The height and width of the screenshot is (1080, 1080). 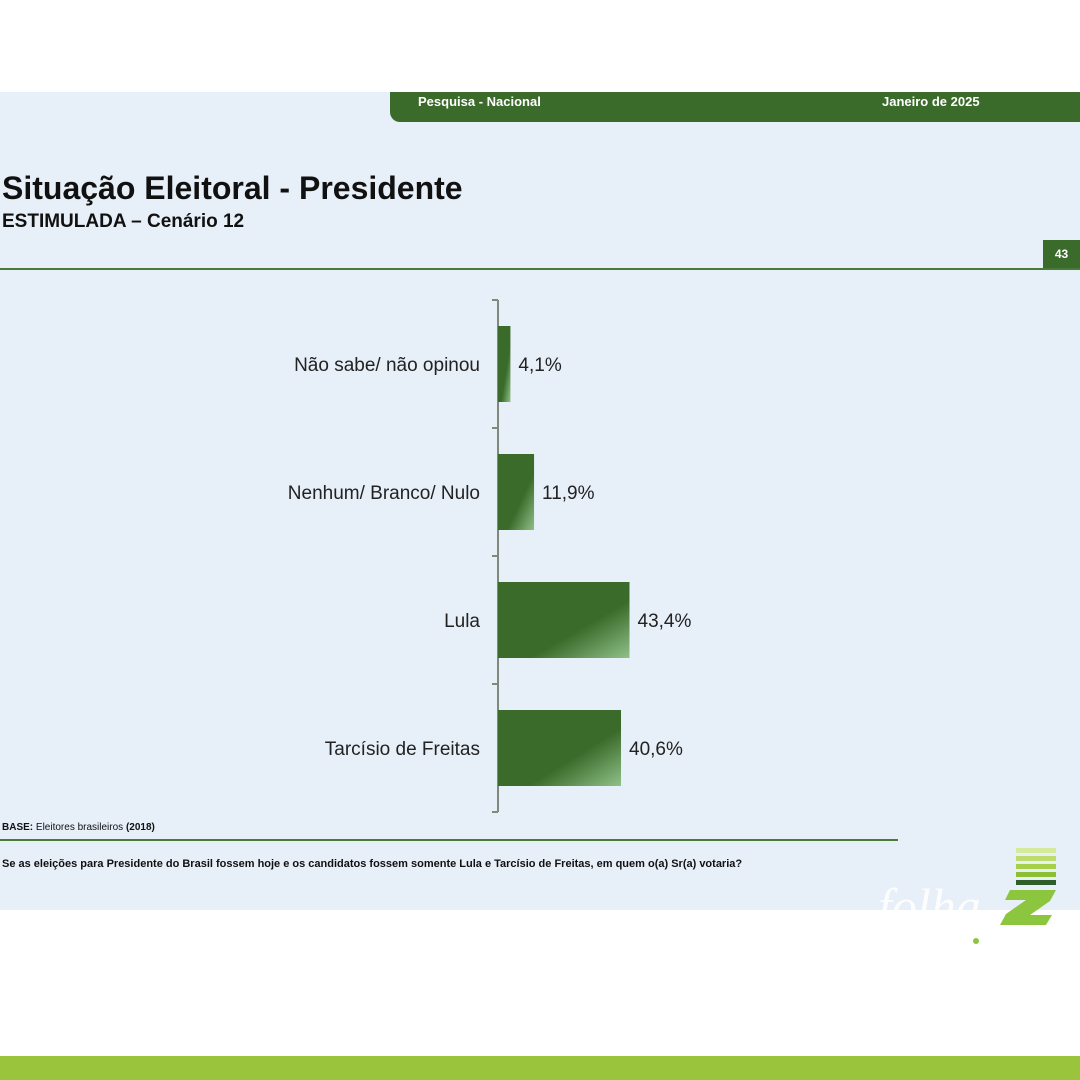 What do you see at coordinates (402, 749) in the screenshot?
I see `category-label: Tarcísio de Freitas` at bounding box center [402, 749].